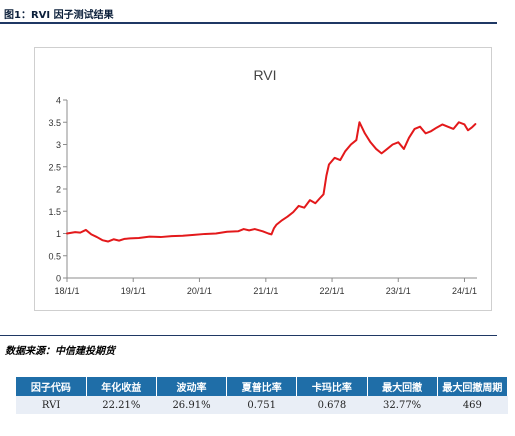 This screenshot has width=515, height=436. What do you see at coordinates (248, 335) in the screenshot?
I see `bottom-rule` at bounding box center [248, 335].